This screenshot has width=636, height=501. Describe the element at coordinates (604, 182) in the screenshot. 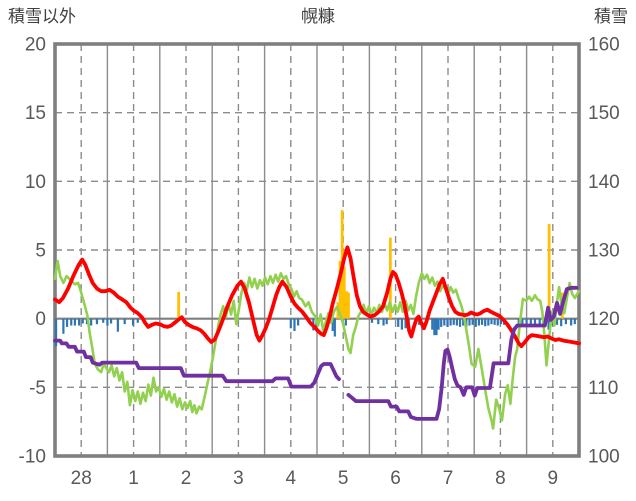

I see `right-axis-tick-label: 140` at that location.